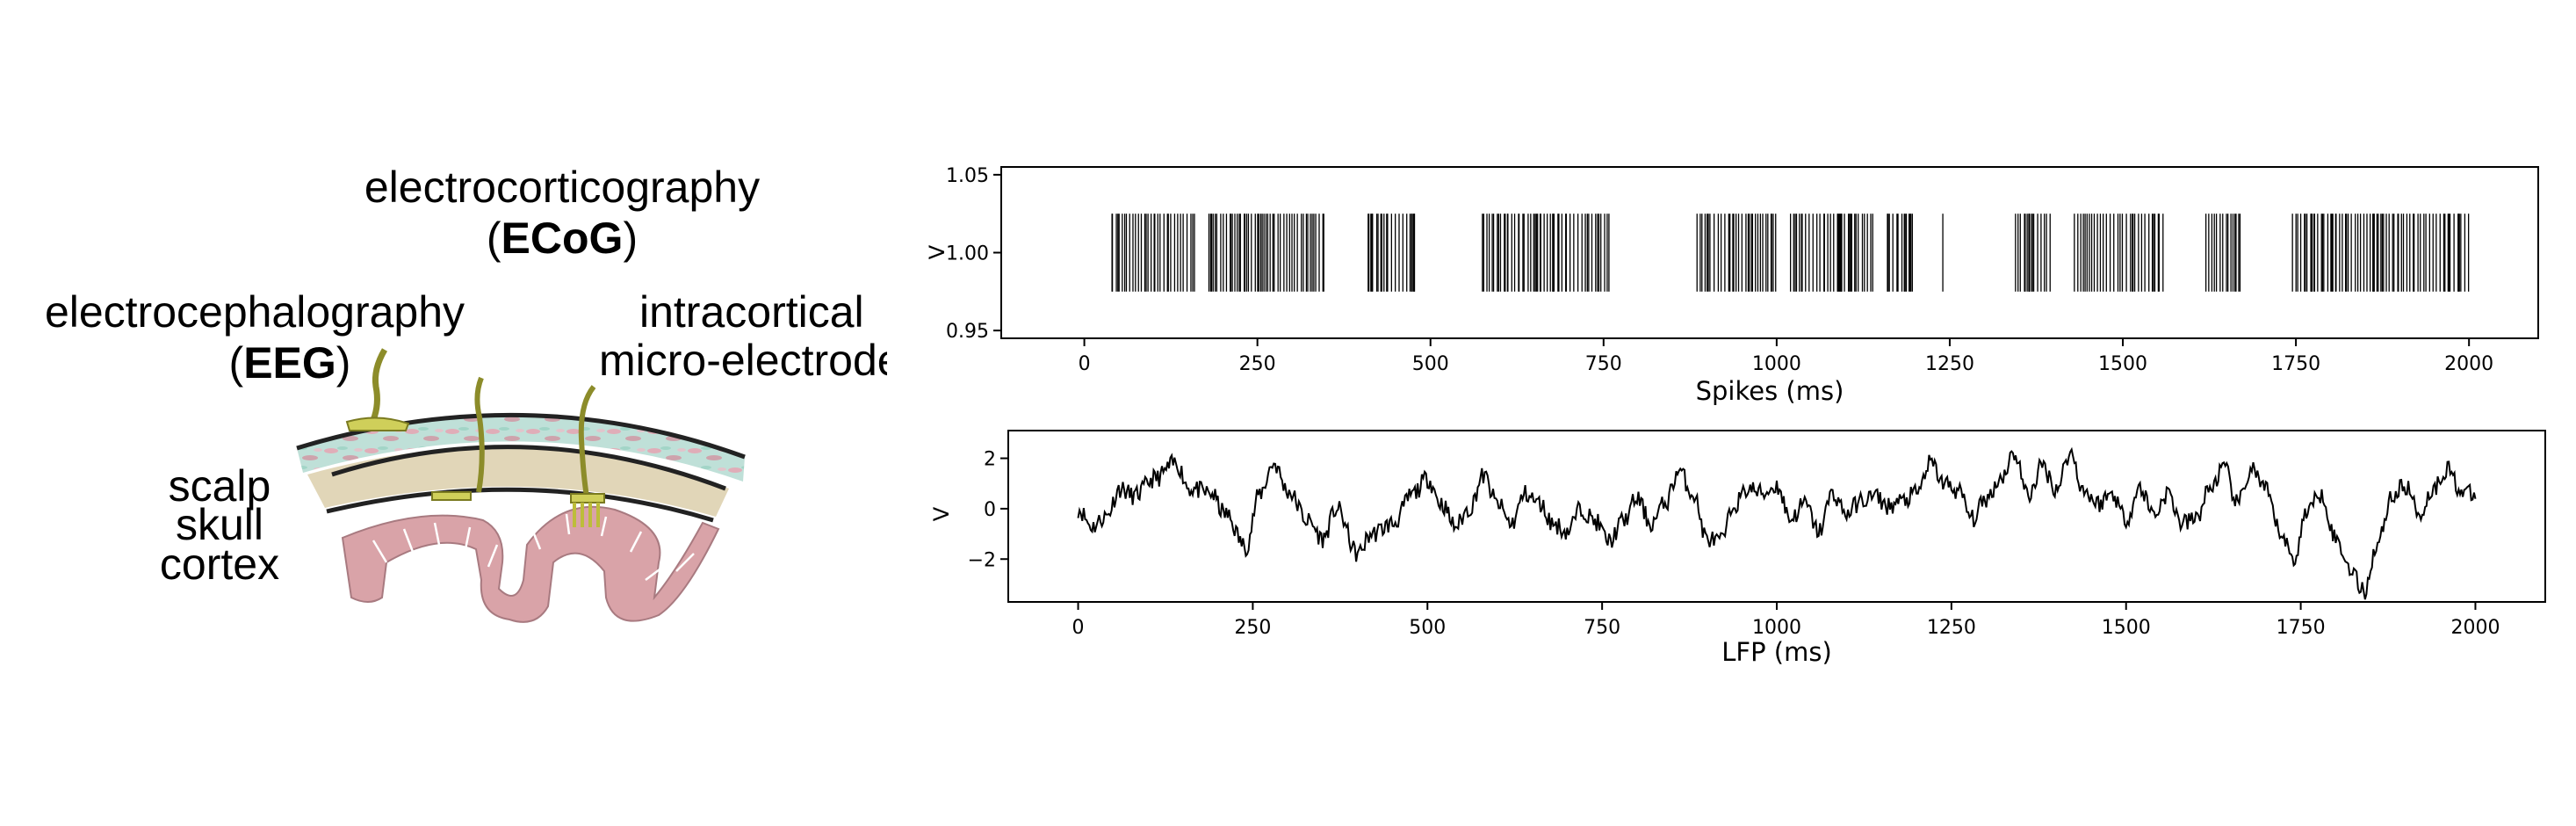  I want to click on spikes-x-tick-label: 250, so click(1257, 364).